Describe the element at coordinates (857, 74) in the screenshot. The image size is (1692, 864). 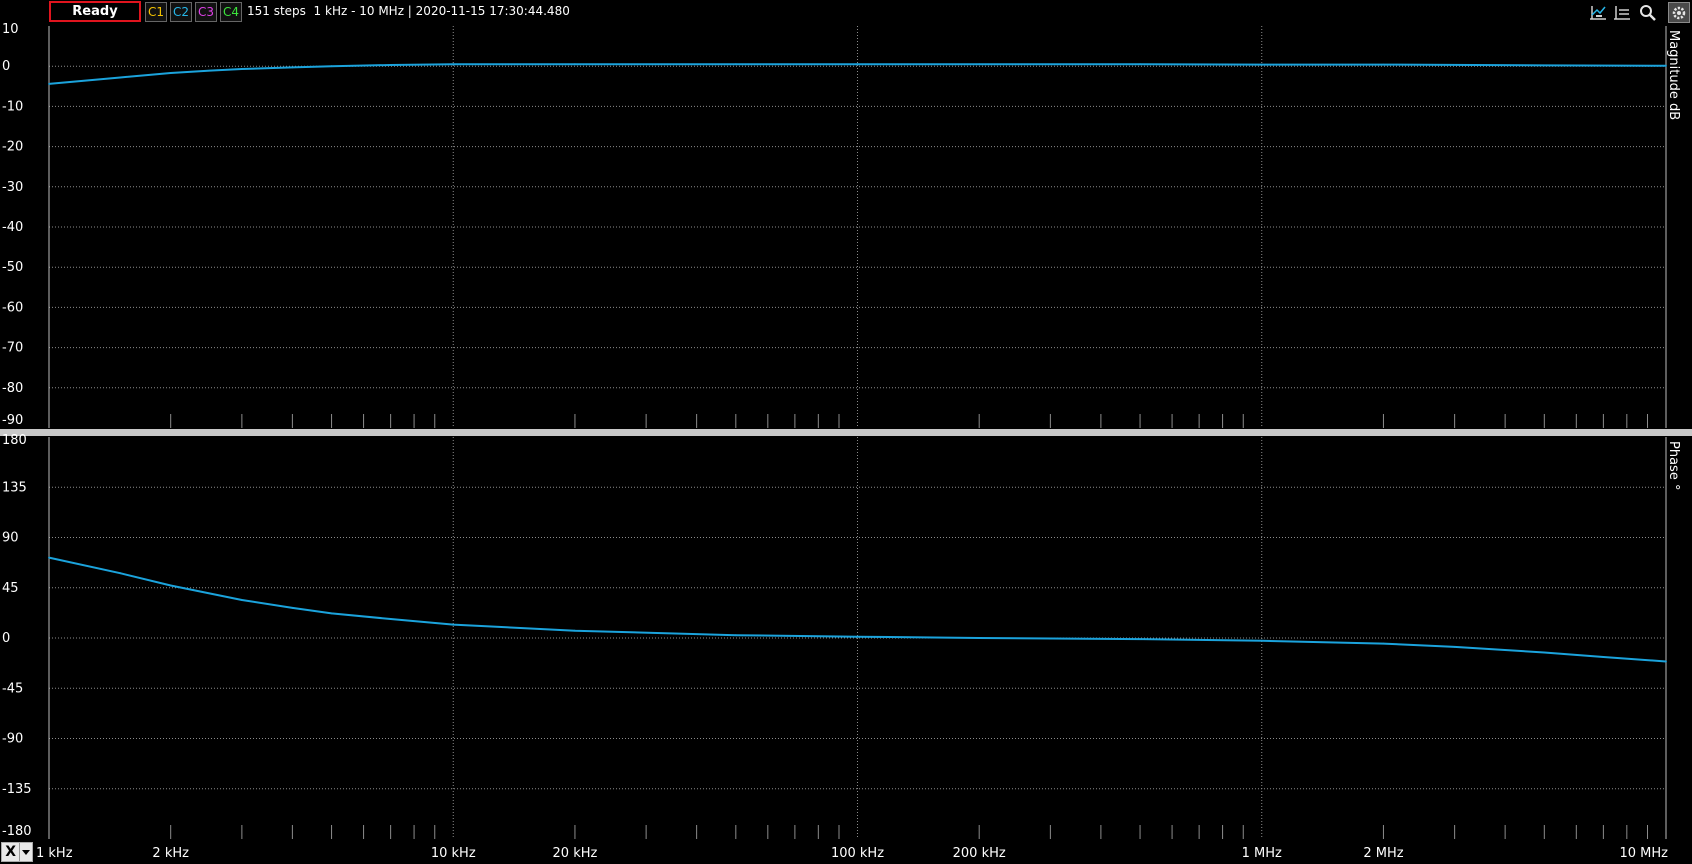
I see `magnitude-trace-c2` at that location.